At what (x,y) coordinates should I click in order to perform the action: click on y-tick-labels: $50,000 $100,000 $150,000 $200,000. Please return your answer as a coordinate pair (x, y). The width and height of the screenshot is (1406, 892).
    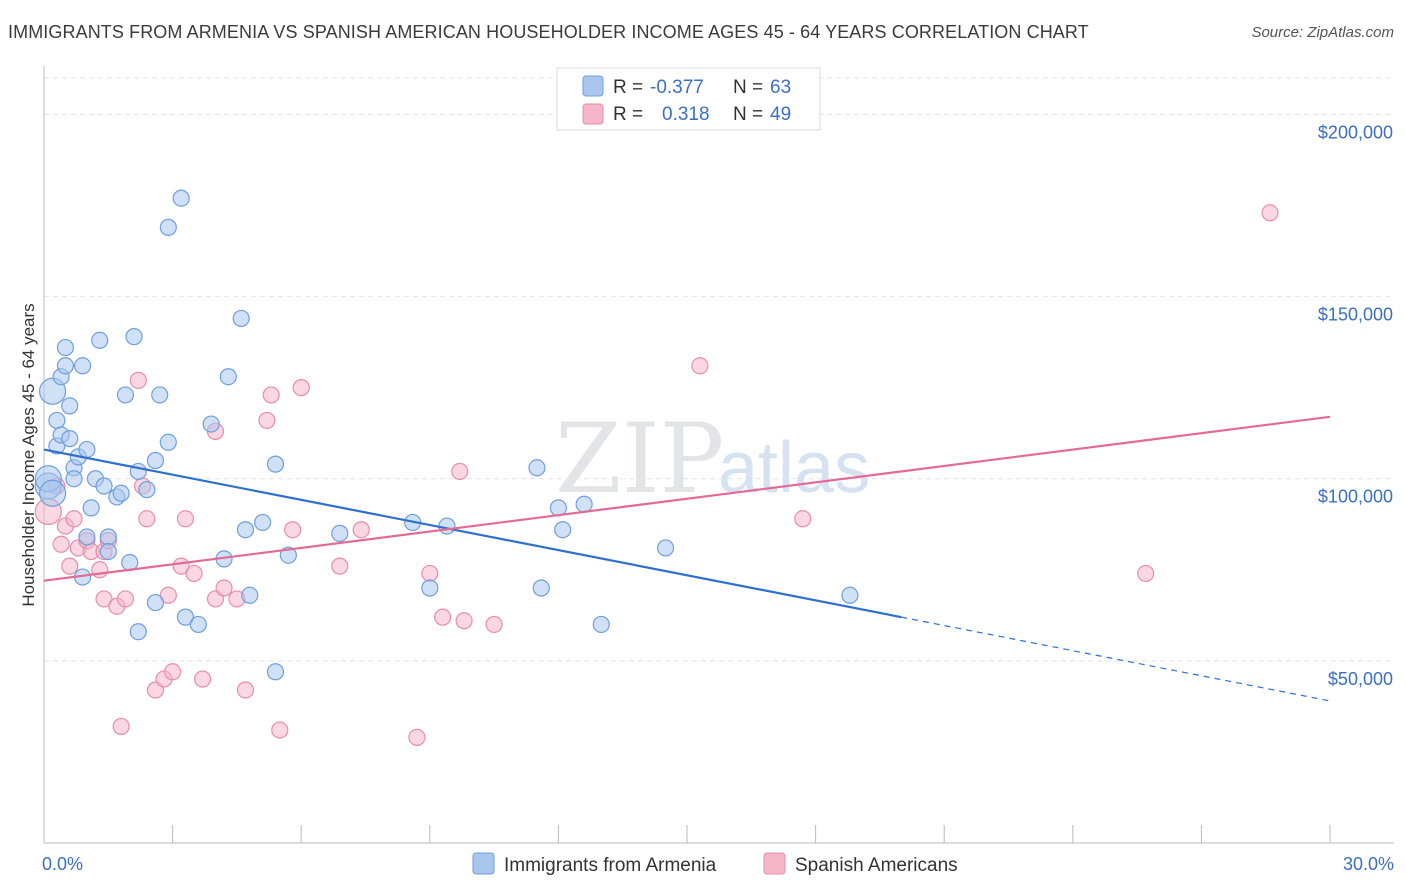
    Looking at the image, I should click on (1355, 405).